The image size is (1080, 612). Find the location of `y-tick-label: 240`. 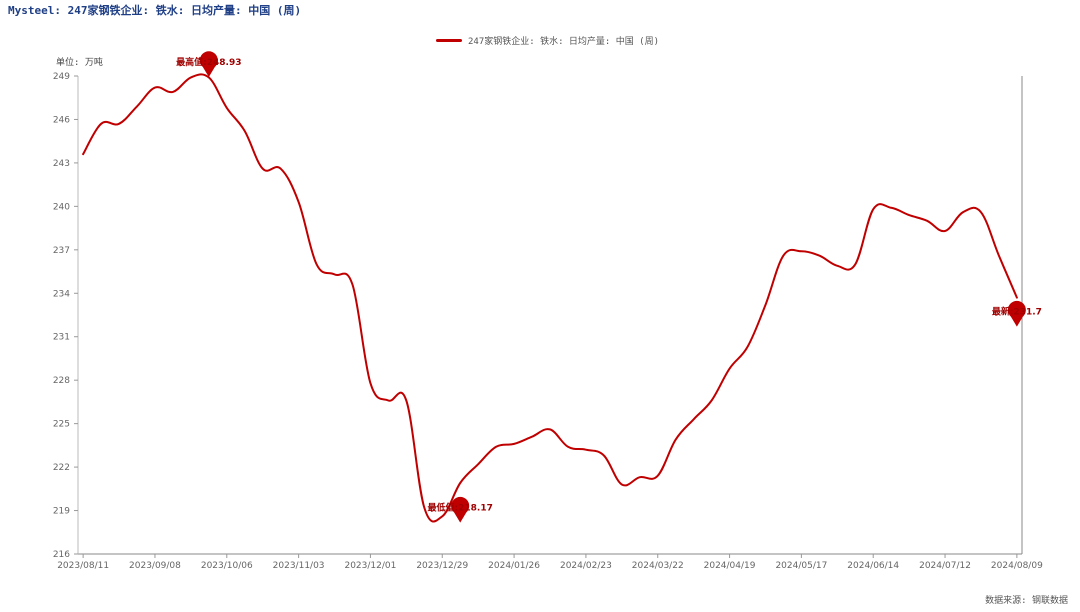

y-tick-label: 240 is located at coordinates (61, 207).